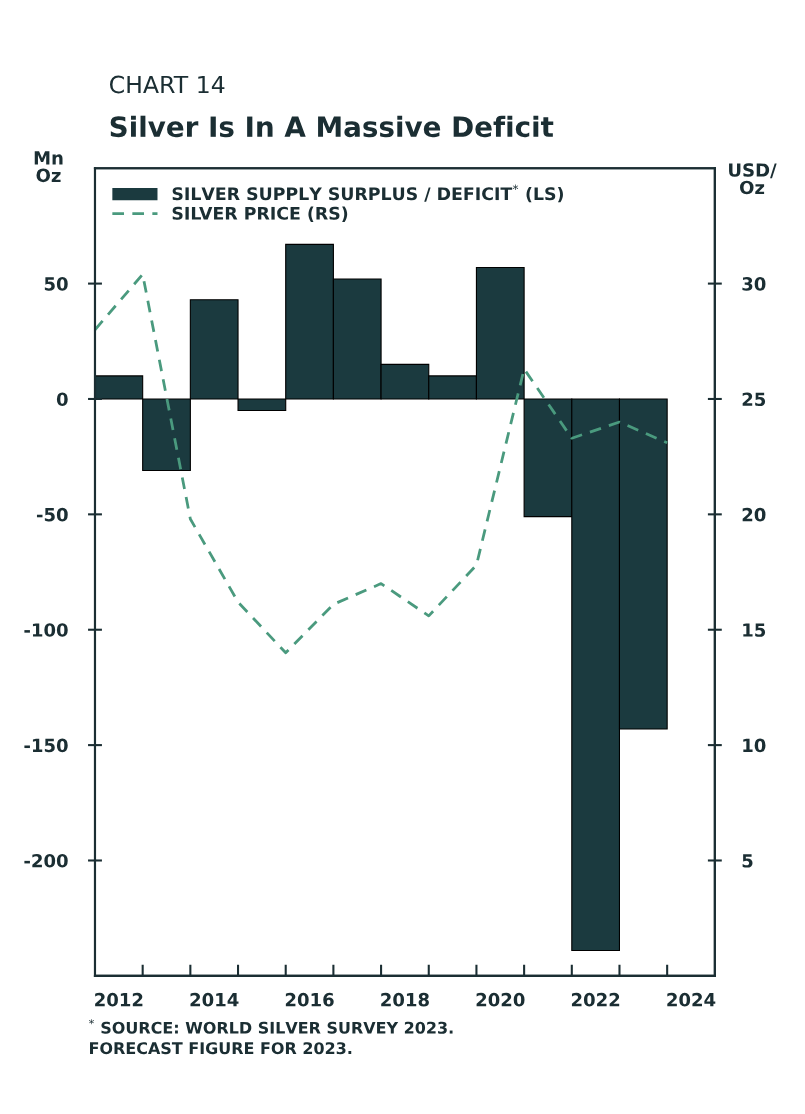 The width and height of the screenshot is (805, 1114). Describe the element at coordinates (754, 745) in the screenshot. I see `y2-tick-label: 10` at that location.